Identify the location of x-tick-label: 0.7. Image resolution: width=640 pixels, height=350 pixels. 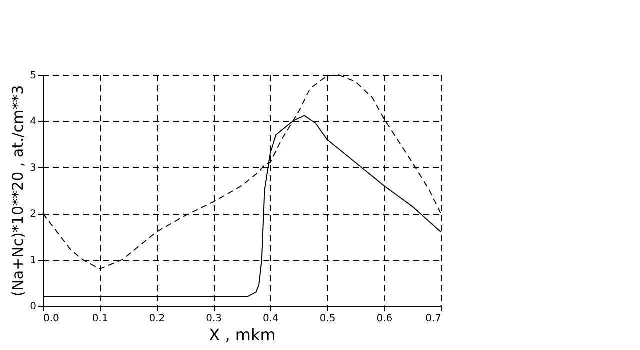
(434, 319).